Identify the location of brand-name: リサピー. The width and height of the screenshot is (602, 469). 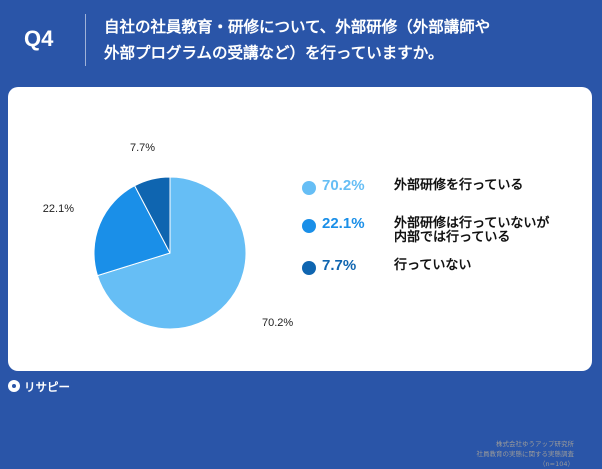
(47, 387).